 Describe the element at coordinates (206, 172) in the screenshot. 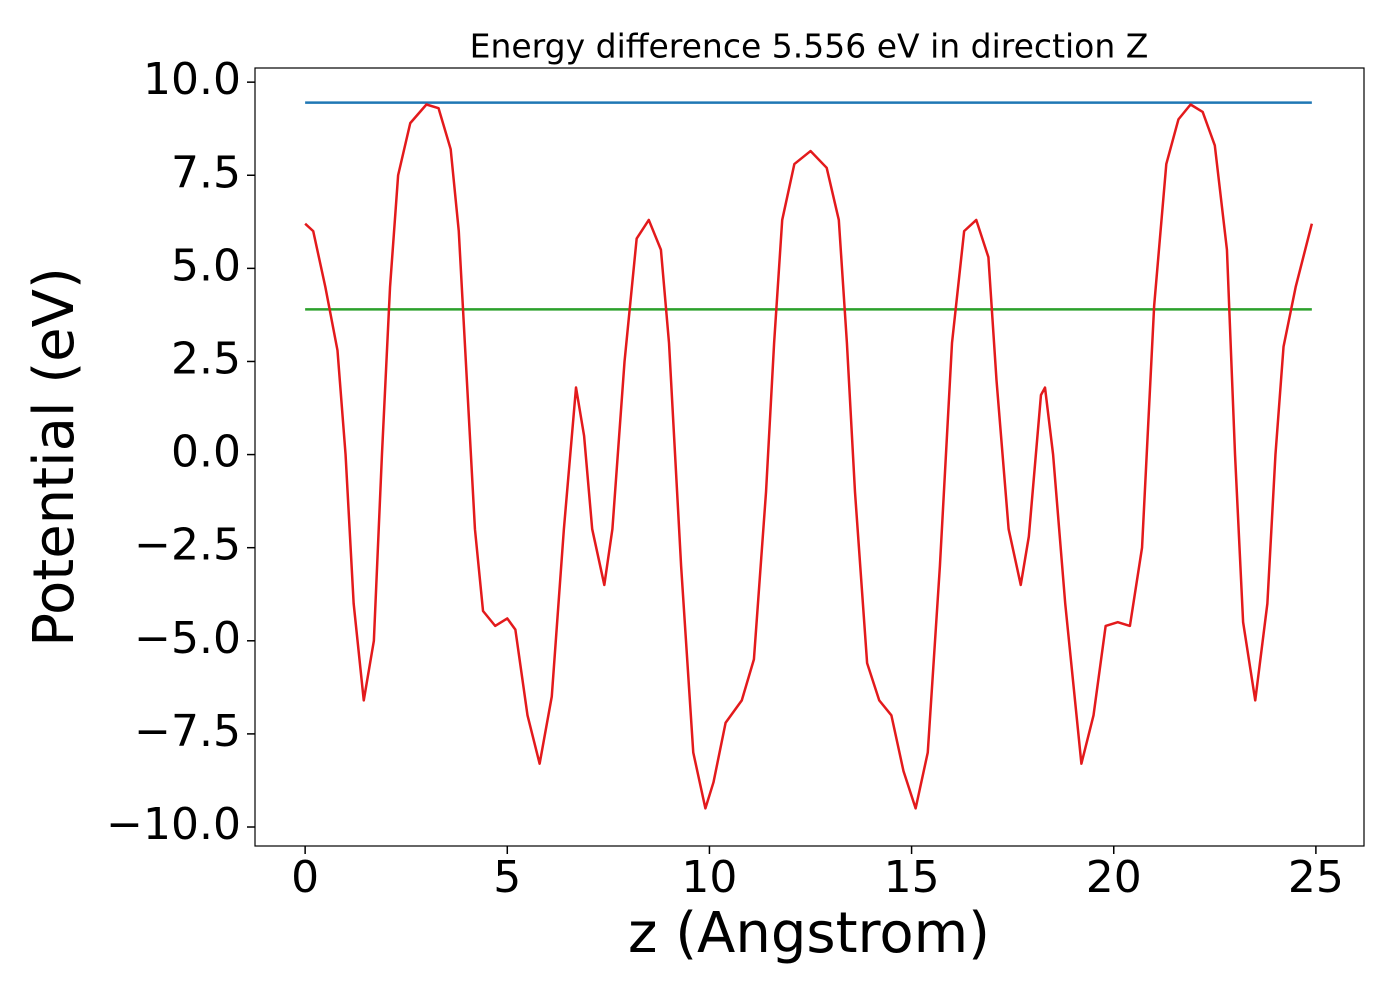

I see `y-tick-label: 7.5` at that location.